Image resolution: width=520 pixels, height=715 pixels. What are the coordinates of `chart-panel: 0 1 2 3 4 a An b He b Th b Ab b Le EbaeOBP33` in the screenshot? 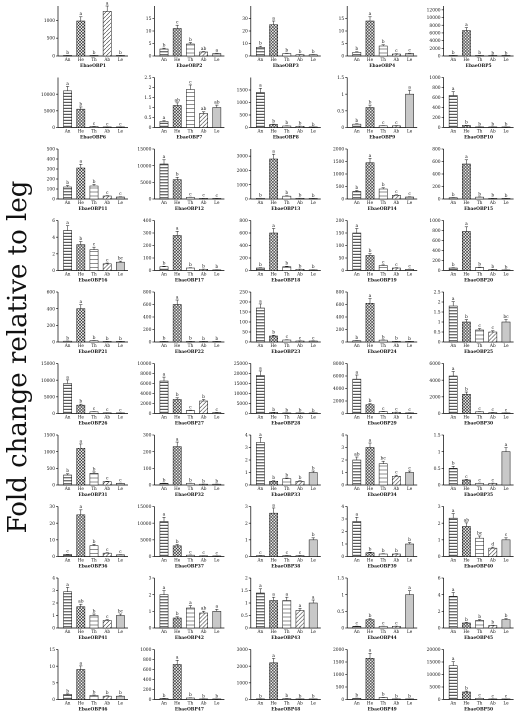 It's located at (283, 465).